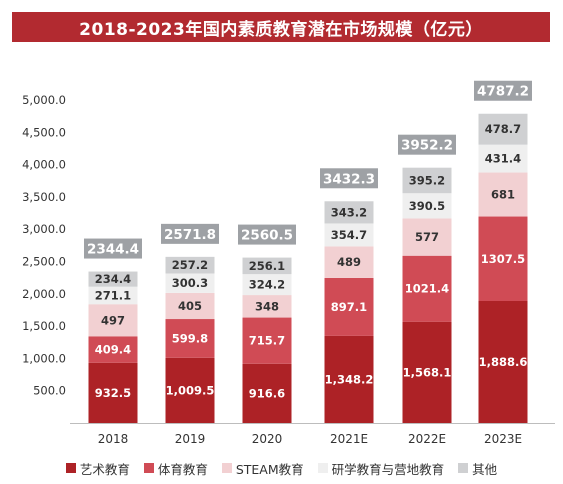 This screenshot has height=484, width=563. What do you see at coordinates (44, 326) in the screenshot?
I see `y-tick-label: 1,500.0` at bounding box center [44, 326].